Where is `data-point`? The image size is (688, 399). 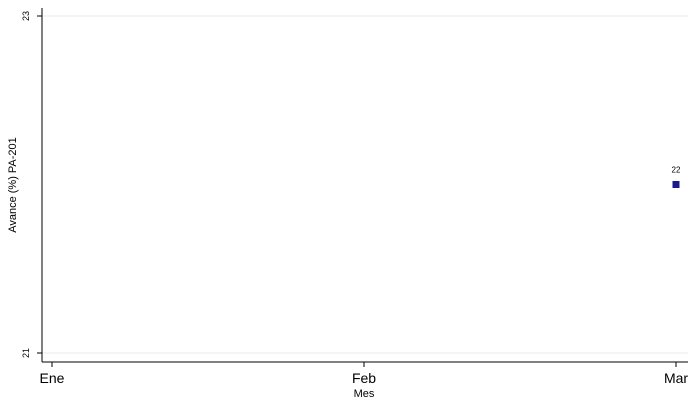 data-point is located at coordinates (676, 184).